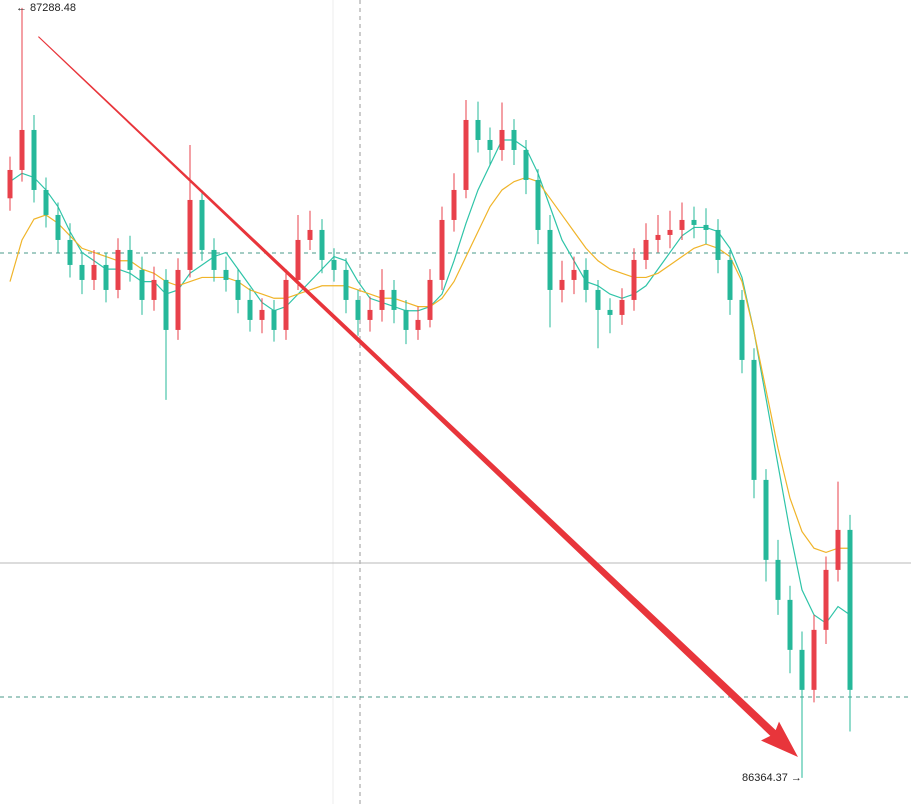 This screenshot has height=804, width=911. What do you see at coordinates (46, 8) in the screenshot?
I see `extreme-label: ← 87288.48` at bounding box center [46, 8].